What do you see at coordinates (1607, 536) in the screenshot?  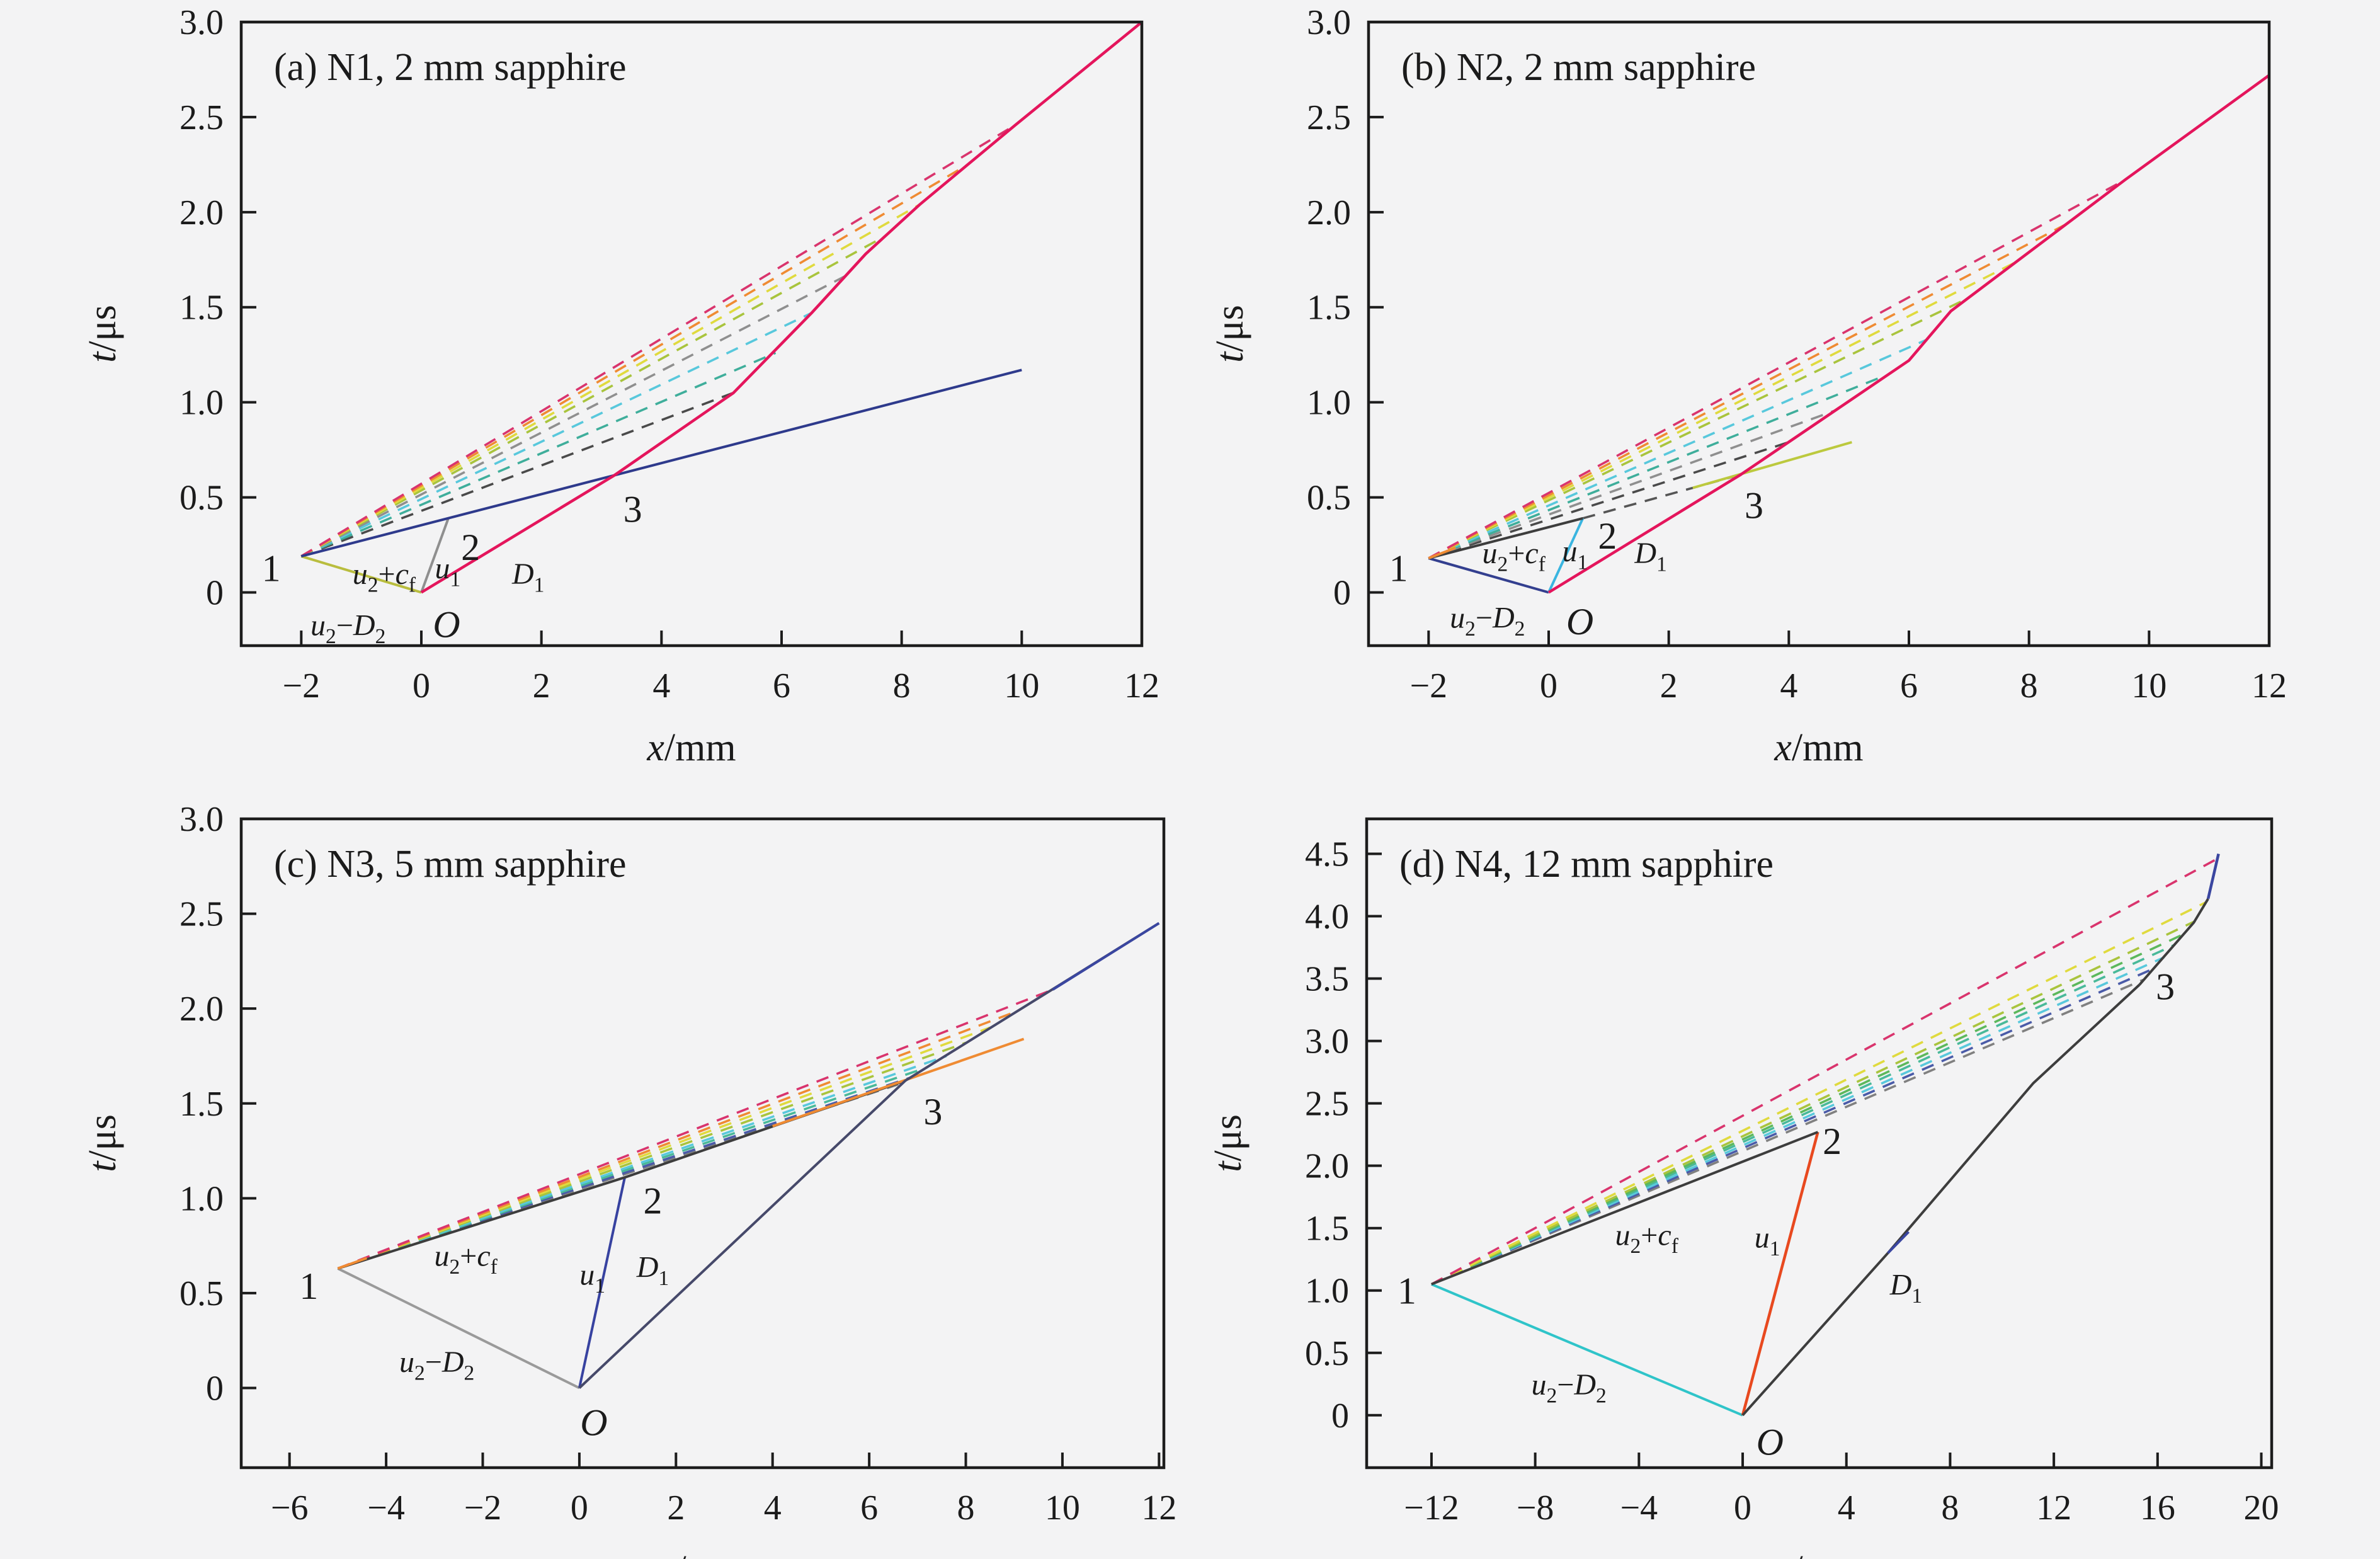 I see `b-point-label-2: 2` at bounding box center [1607, 536].